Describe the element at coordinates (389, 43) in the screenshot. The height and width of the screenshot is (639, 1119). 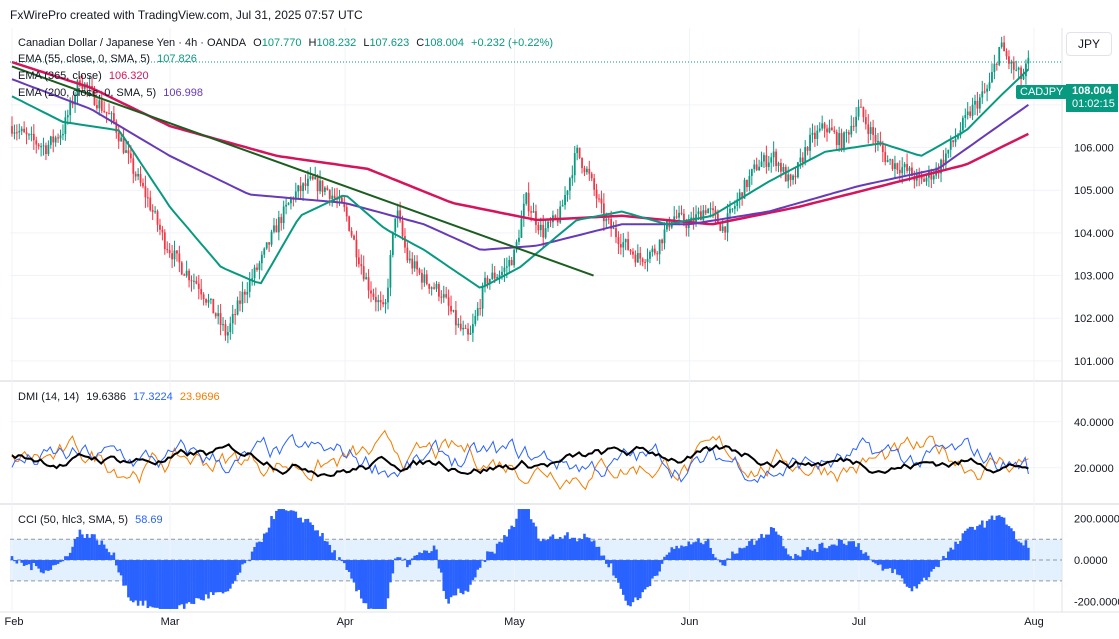
I see `l-value: 107.623` at that location.